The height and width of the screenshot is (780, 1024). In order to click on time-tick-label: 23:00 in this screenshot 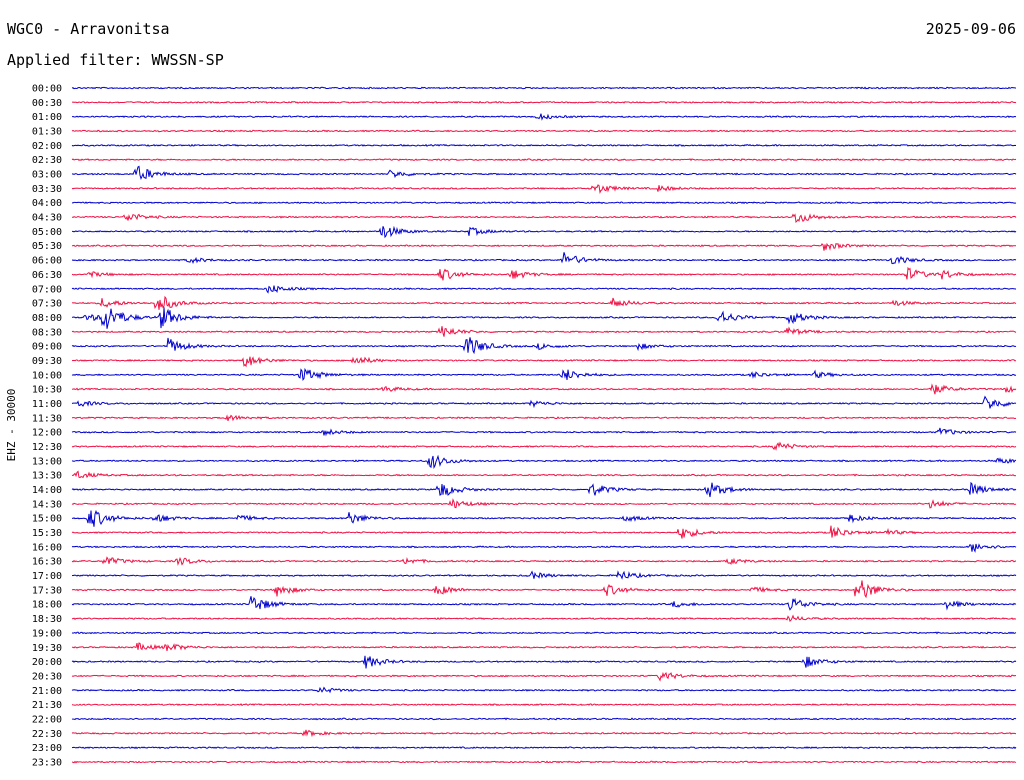, I will do `click(47, 748)`.